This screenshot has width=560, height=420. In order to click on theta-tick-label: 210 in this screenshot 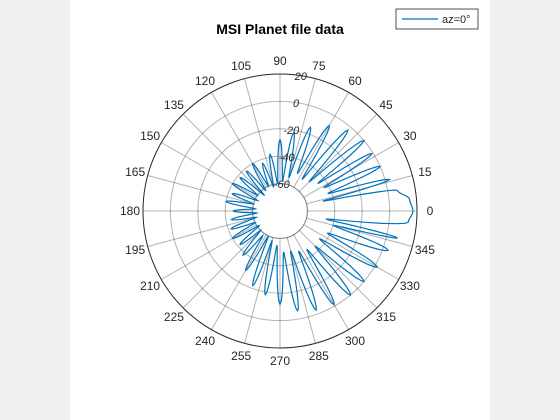, I will do `click(150, 286)`.